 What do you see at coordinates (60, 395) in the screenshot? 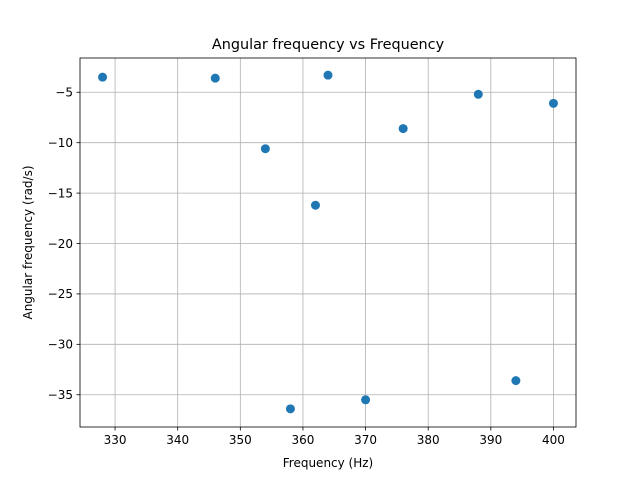
I see `y-tick-label: −35` at bounding box center [60, 395].